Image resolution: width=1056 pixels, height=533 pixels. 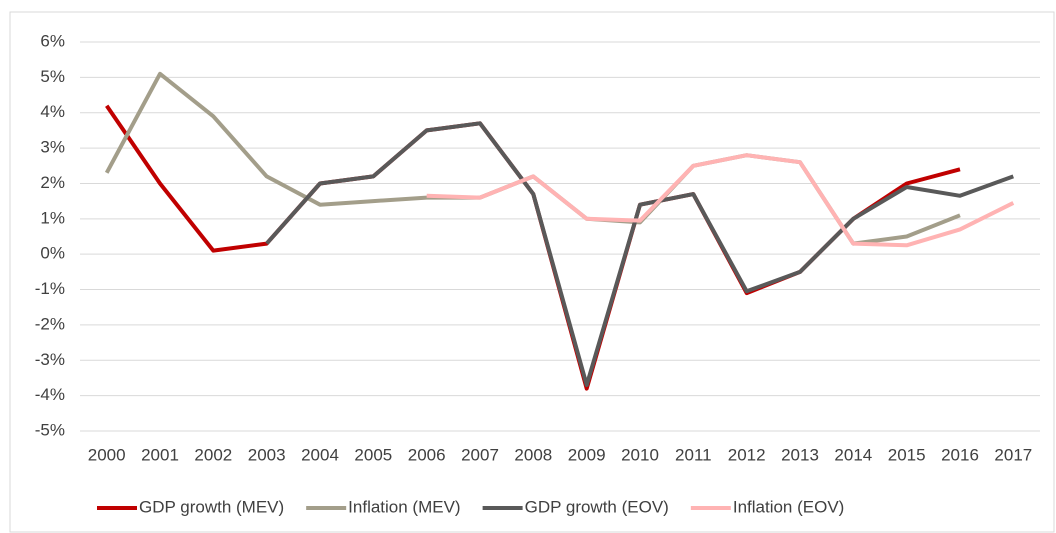 What do you see at coordinates (50, 429) in the screenshot?
I see `y-tick-label: -5%` at bounding box center [50, 429].